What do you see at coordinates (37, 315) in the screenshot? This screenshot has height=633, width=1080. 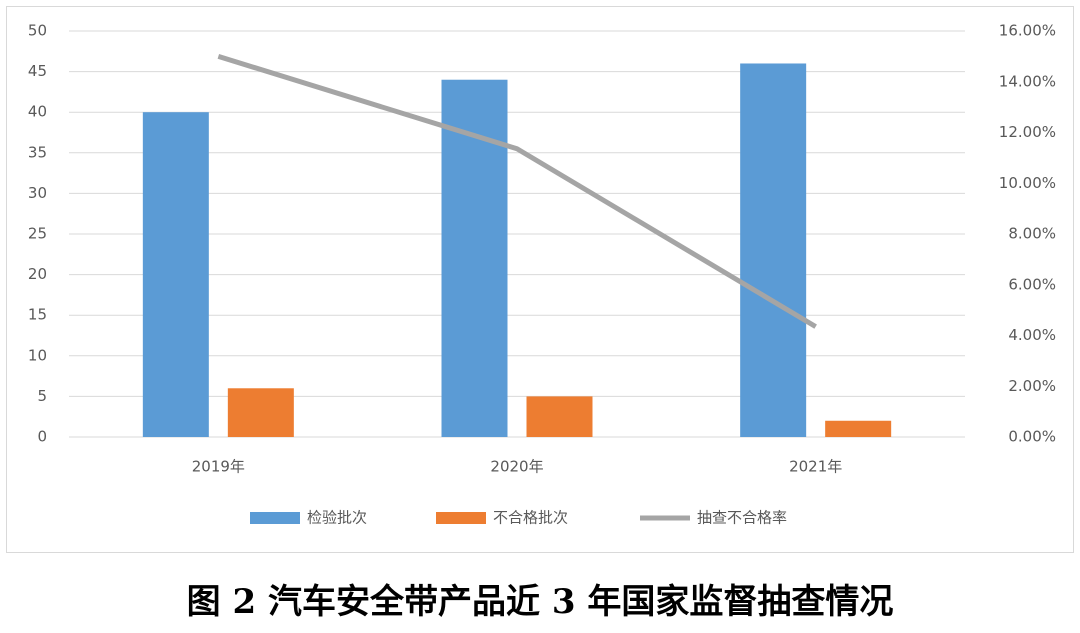 I see `y-tick-label: 15` at bounding box center [37, 315].